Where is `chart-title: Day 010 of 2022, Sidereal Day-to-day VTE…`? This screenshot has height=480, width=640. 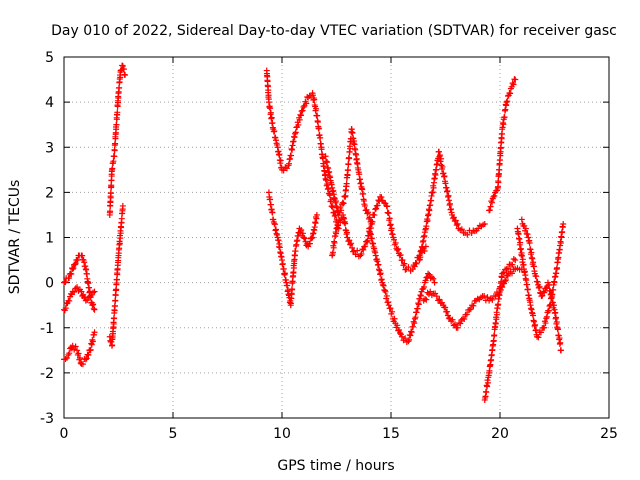
chart-title: Day 010 of 2022, Sidereal Day-to-day VTE… is located at coordinates (334, 31).